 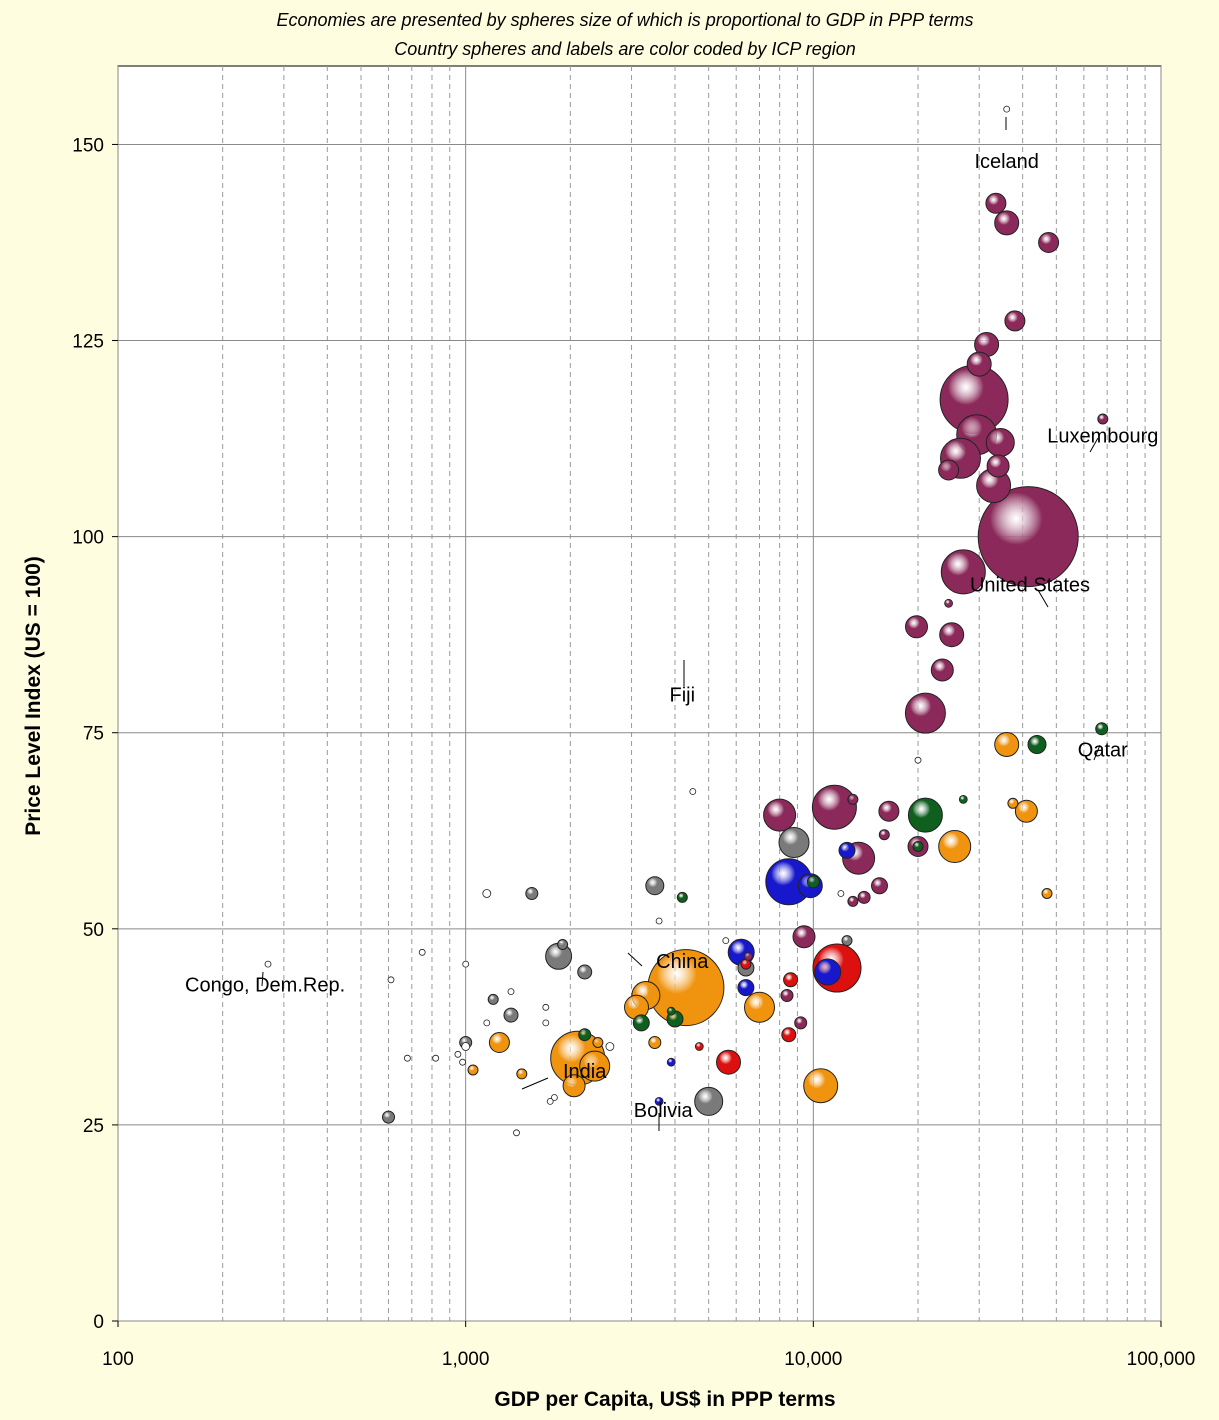 I want to click on x-tick-label: 1,000, so click(x=466, y=1359).